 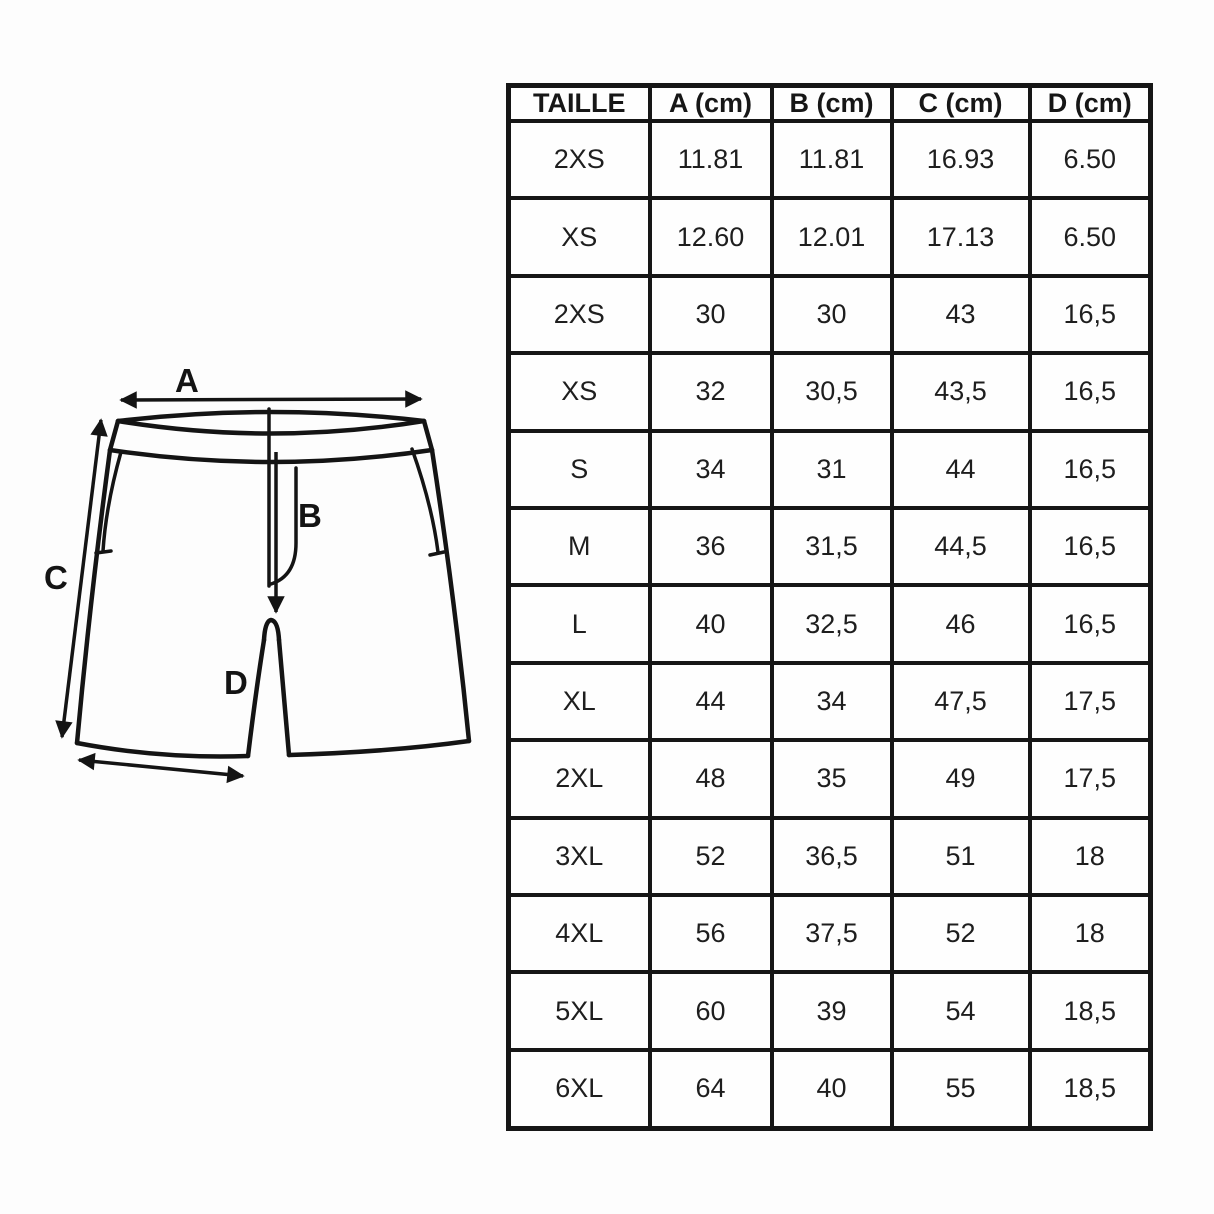 What do you see at coordinates (960, 159) in the screenshot?
I see `measurement-cell: 16.93` at bounding box center [960, 159].